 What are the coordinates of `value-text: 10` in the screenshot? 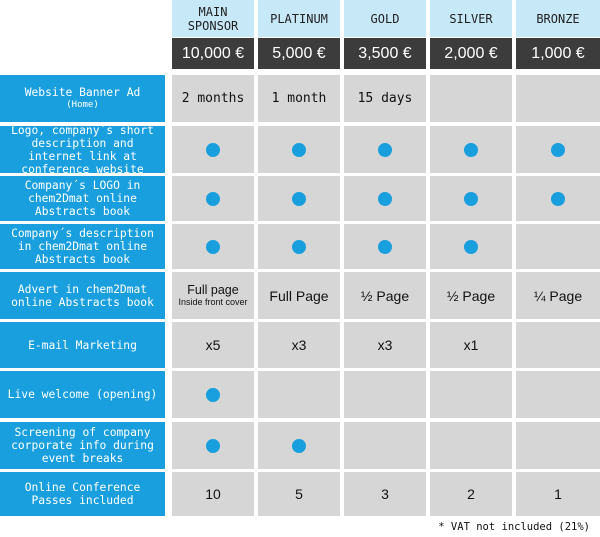 It's located at (213, 494).